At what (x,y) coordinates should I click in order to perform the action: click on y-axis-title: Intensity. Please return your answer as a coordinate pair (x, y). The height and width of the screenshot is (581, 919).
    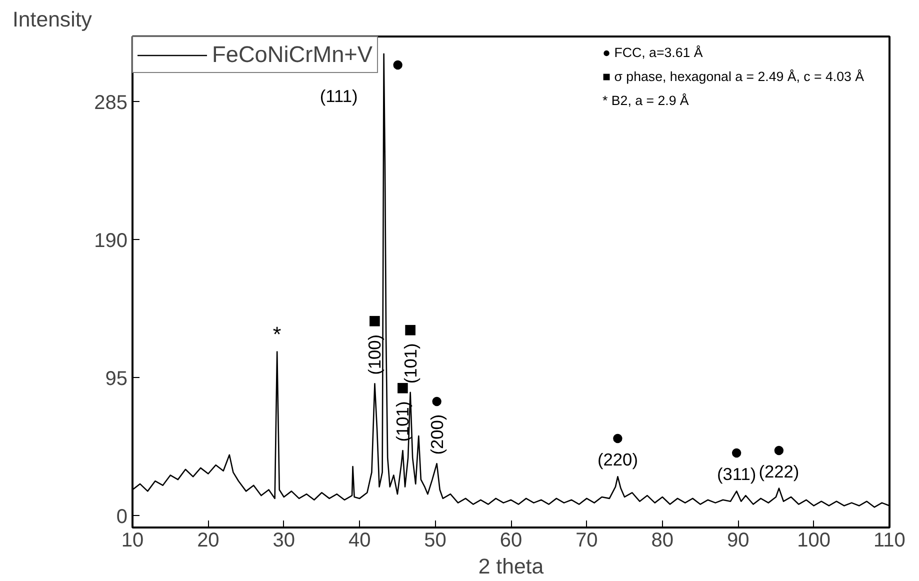
    Looking at the image, I should click on (52, 20).